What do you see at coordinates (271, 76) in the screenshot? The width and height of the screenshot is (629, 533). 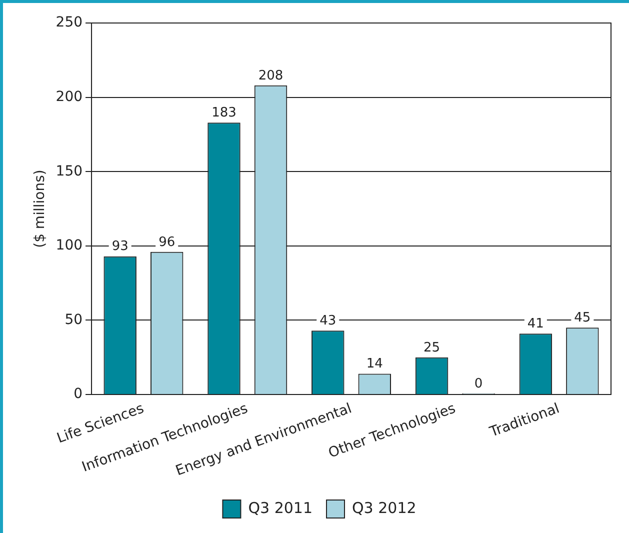 I see `data-label: 208` at bounding box center [271, 76].